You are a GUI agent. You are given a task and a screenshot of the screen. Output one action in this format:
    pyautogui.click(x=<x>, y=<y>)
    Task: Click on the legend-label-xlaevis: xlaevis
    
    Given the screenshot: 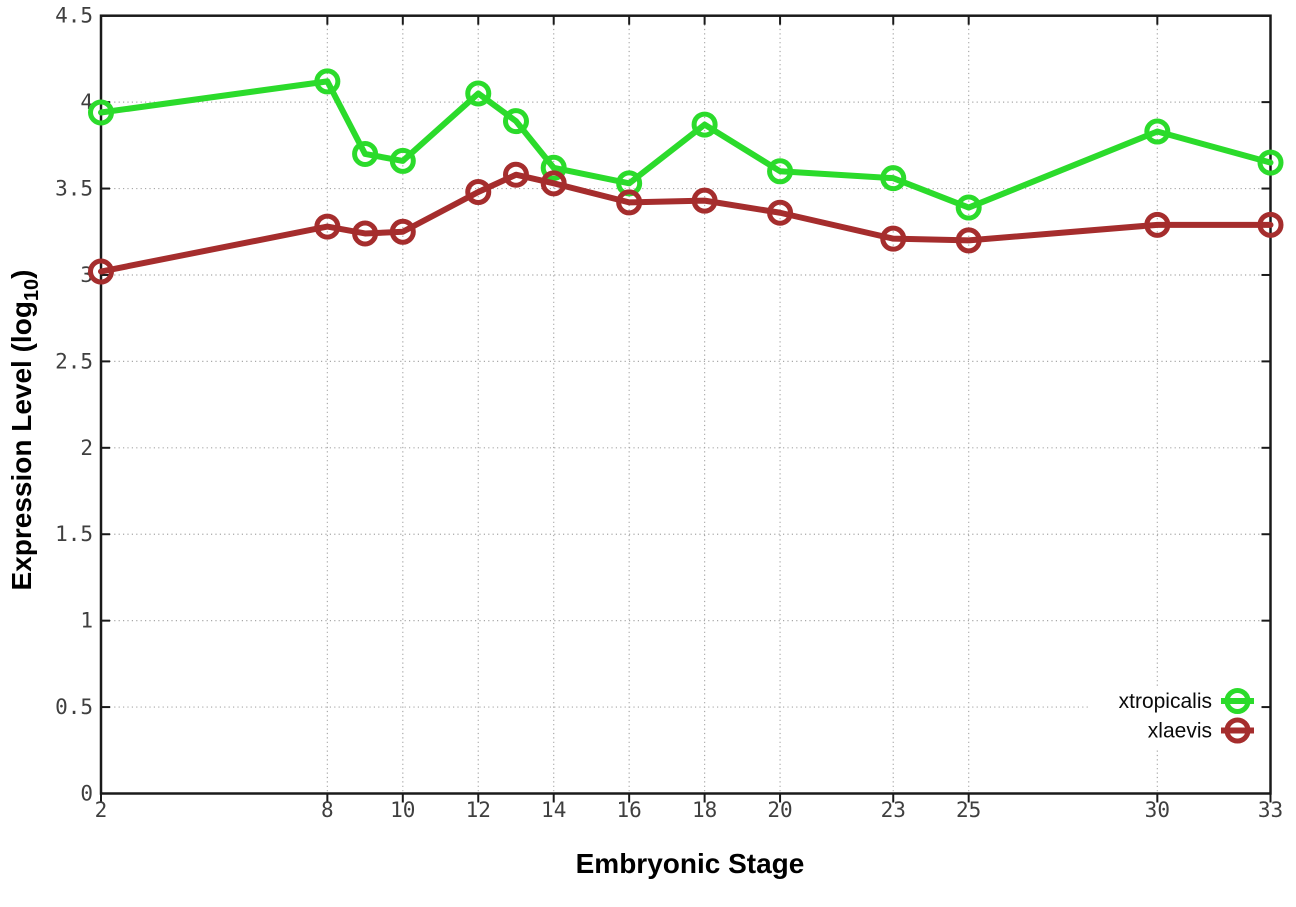 What is the action you would take?
    pyautogui.click(x=1180, y=731)
    